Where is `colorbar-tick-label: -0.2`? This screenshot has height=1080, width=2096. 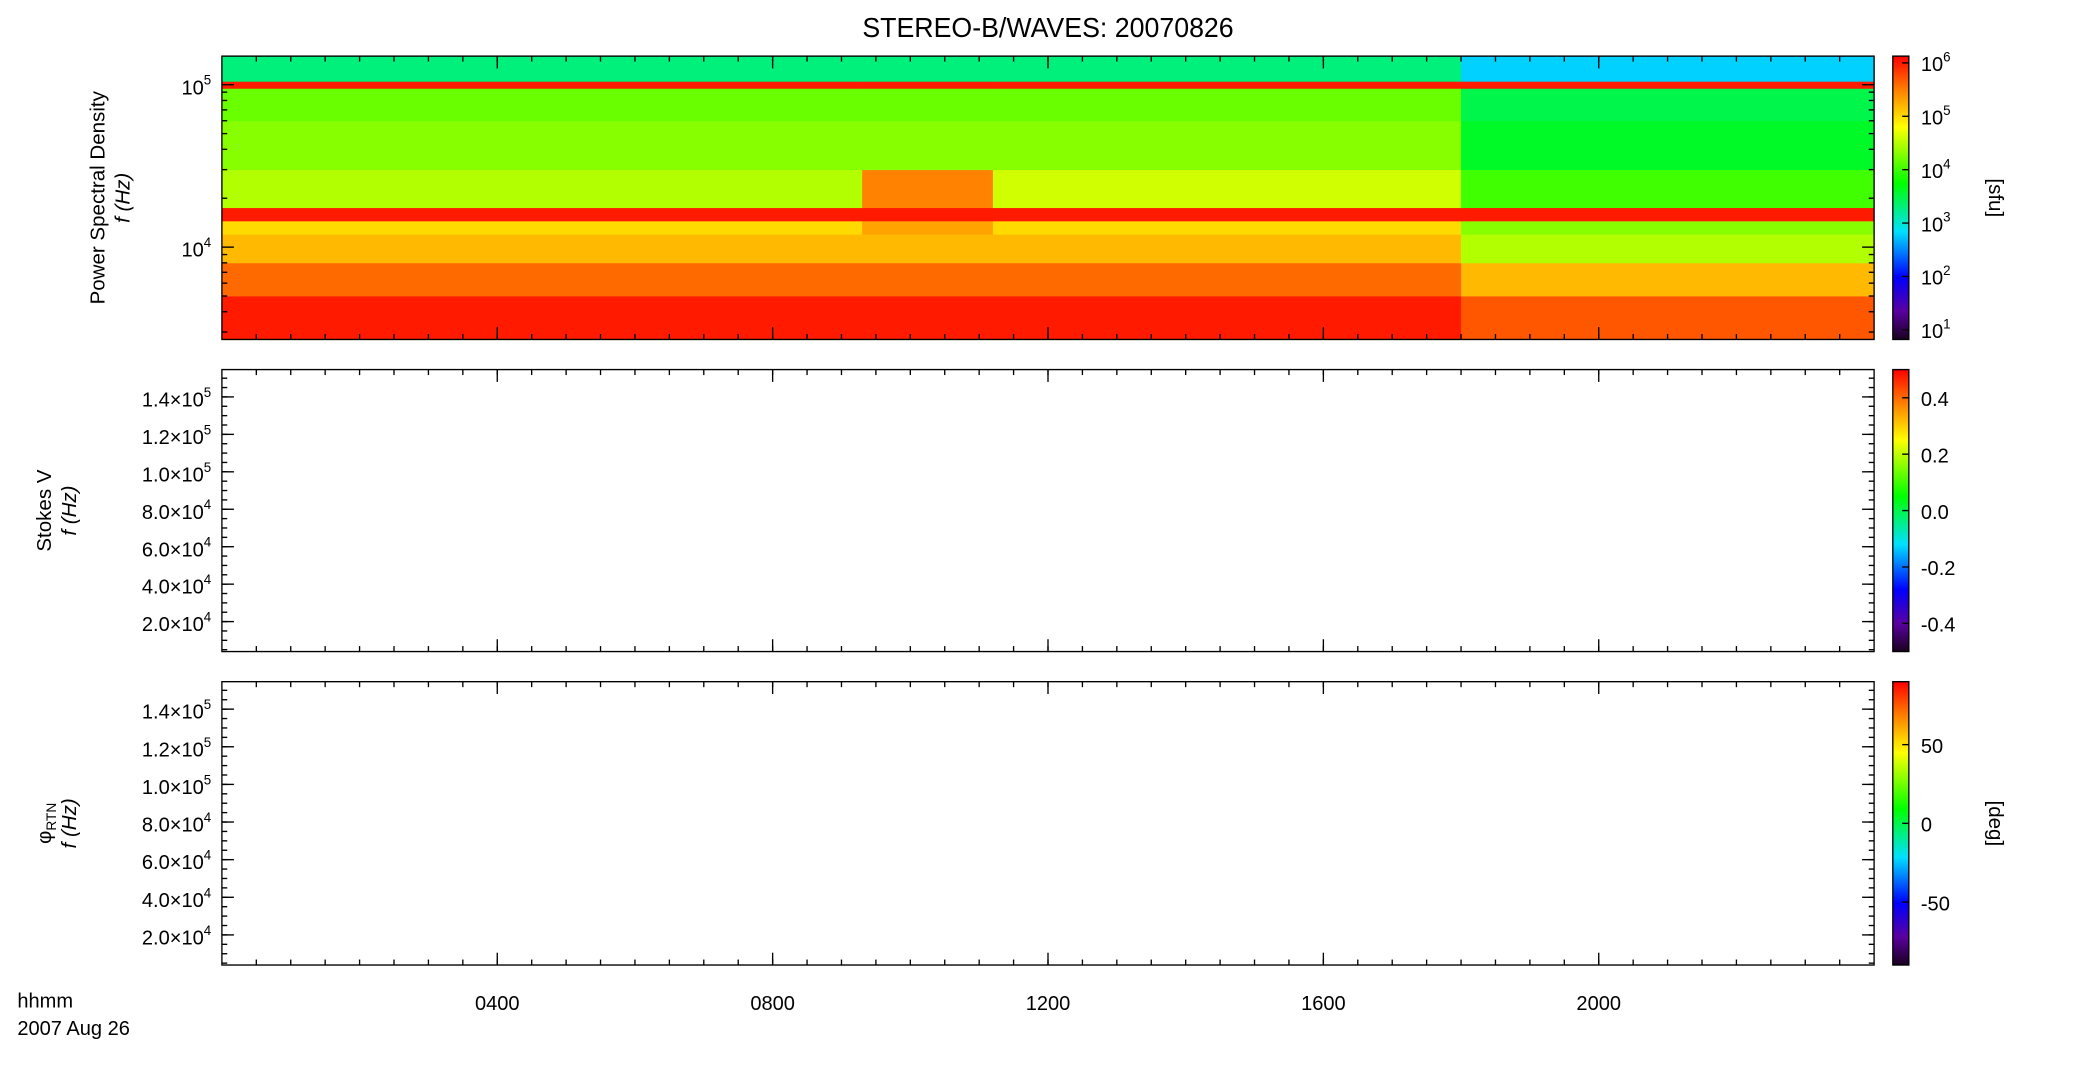
colorbar-tick-label: -0.2 is located at coordinates (1938, 569).